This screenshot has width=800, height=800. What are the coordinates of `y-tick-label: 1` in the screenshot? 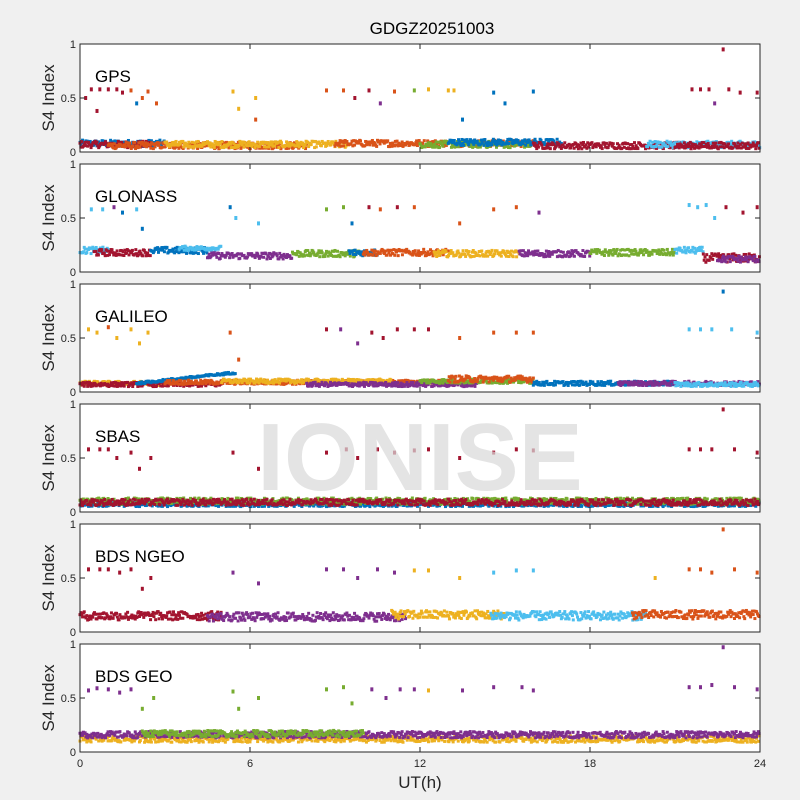 It's located at (73, 285).